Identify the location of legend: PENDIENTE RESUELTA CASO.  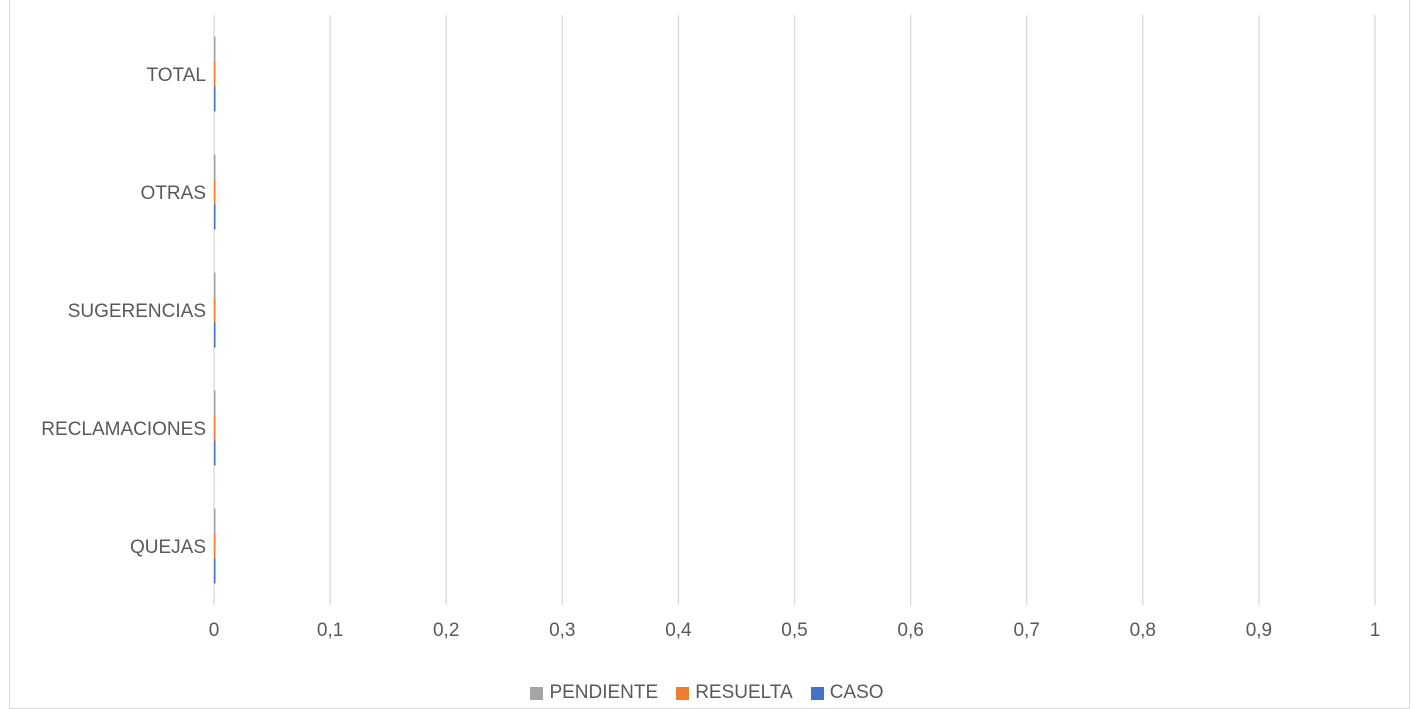
(707, 693).